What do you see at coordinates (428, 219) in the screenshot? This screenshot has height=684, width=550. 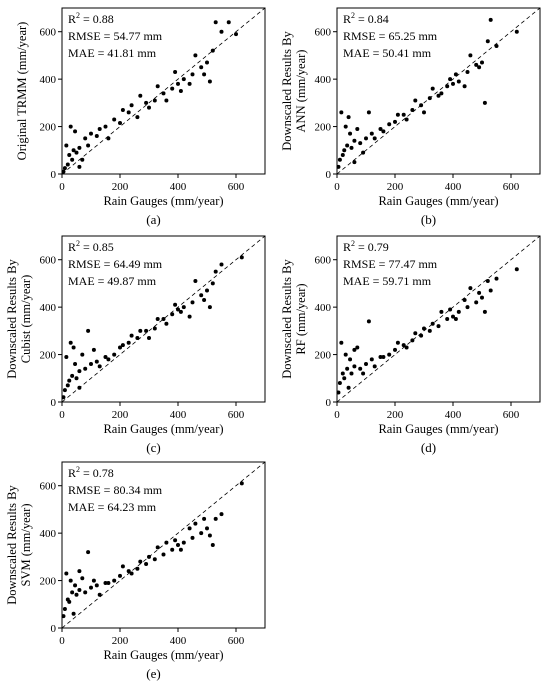 I see `panel-label: (b)` at bounding box center [428, 219].